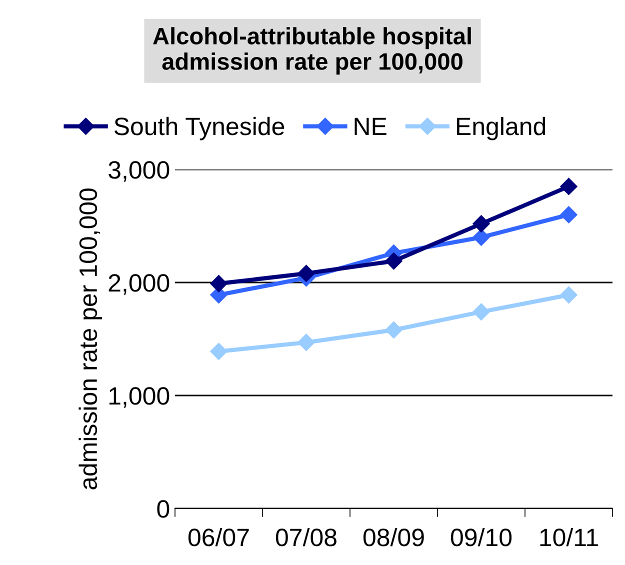 The image size is (625, 565). I want to click on legend-label: South Tyneside, so click(199, 128).